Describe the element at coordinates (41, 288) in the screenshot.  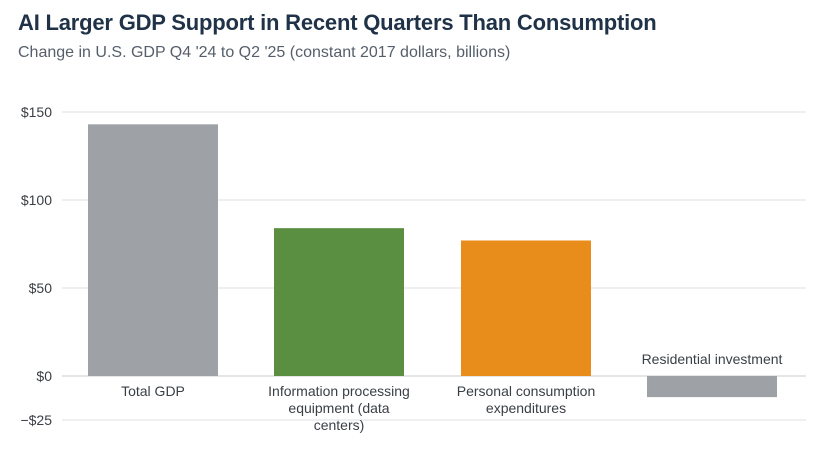
I see `y-tick-label: $50` at that location.